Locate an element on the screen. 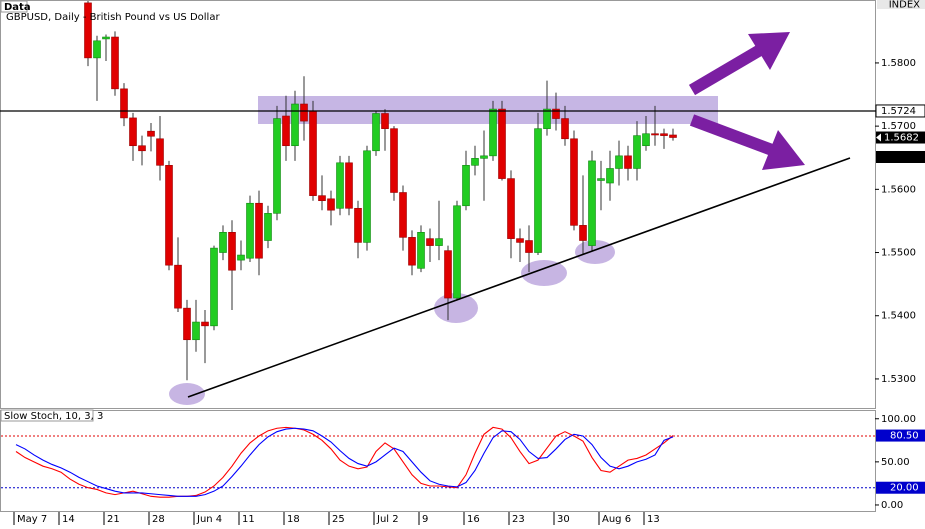 Image resolution: width=925 pixels, height=529 pixels. stoch-title-box is located at coordinates (47, 415).